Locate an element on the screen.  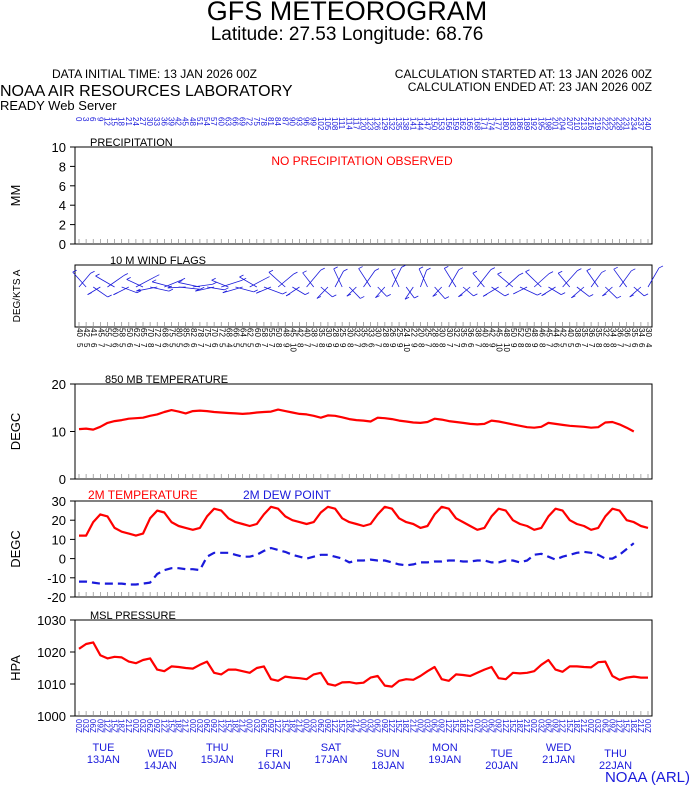
wind-direction-label: 66 is located at coordinates (235, 332).